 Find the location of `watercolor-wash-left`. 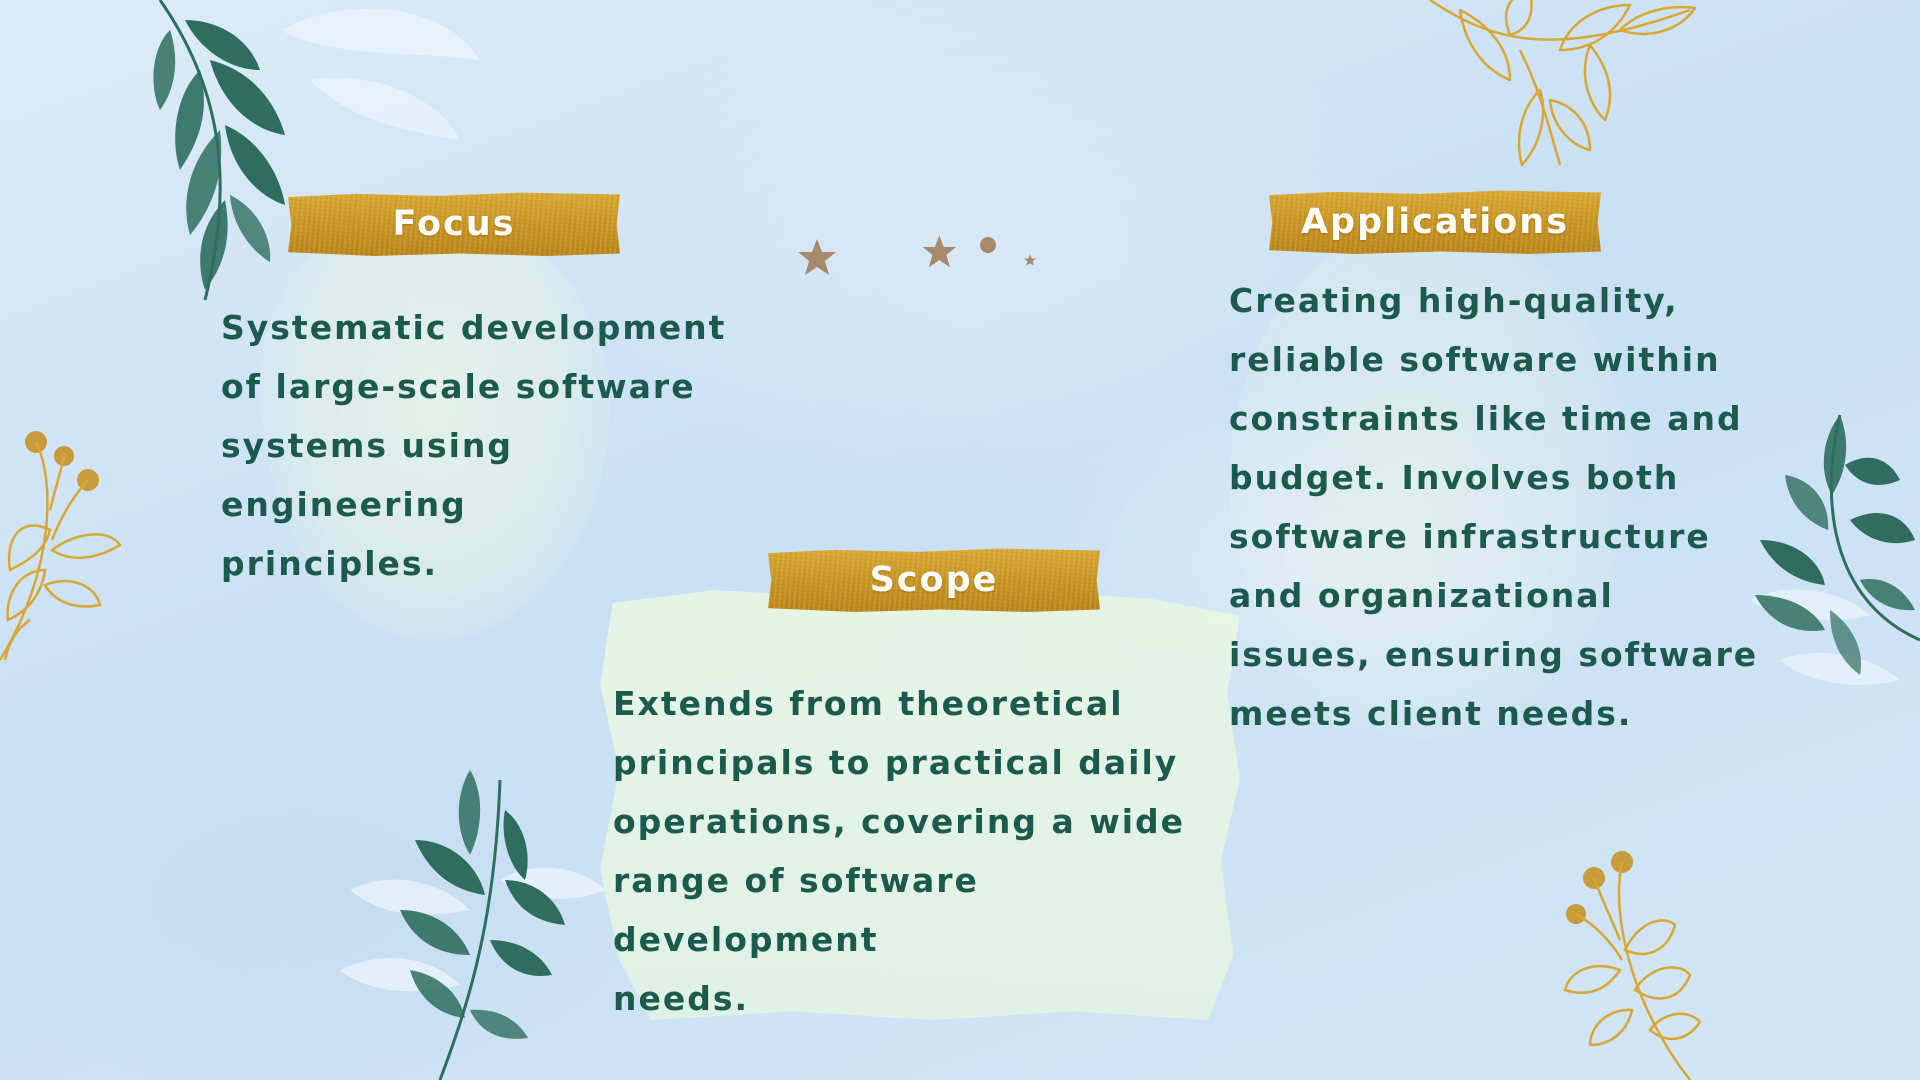

watercolor-wash-left is located at coordinates (435, 425).